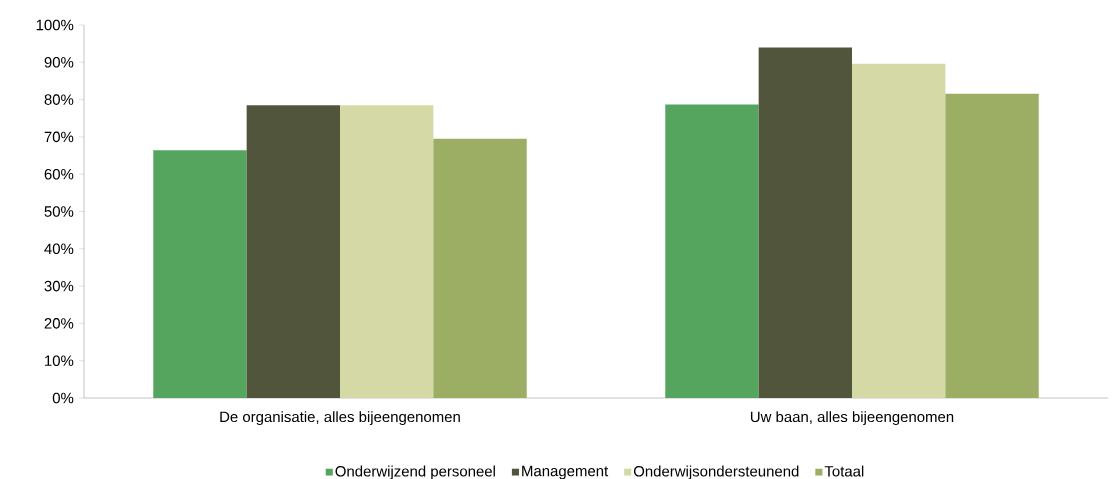 This screenshot has height=479, width=1114. What do you see at coordinates (63, 398) in the screenshot?
I see `y-tick-label: 0%` at bounding box center [63, 398].